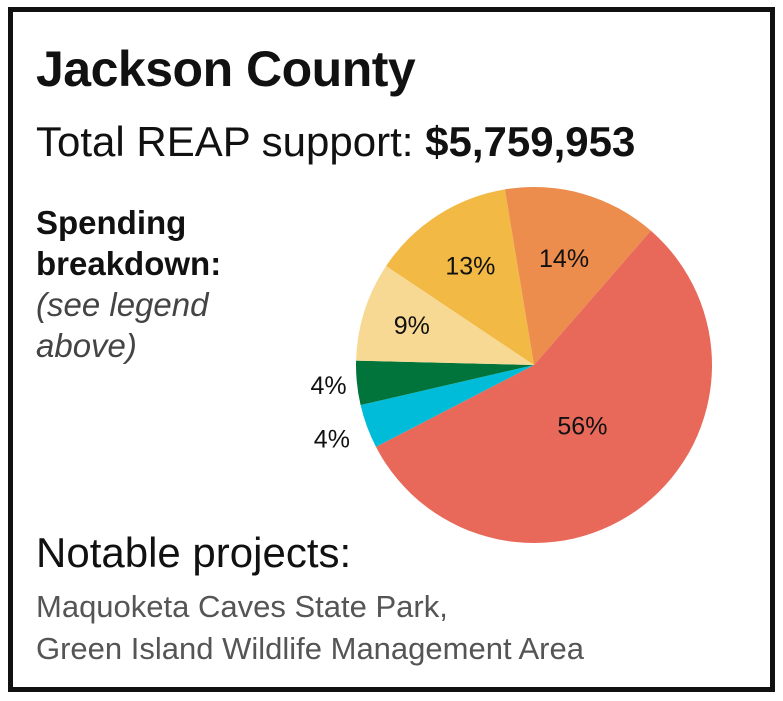 Image resolution: width=783 pixels, height=701 pixels. Describe the element at coordinates (564, 259) in the screenshot. I see `pie-slice-label: 14%` at that location.